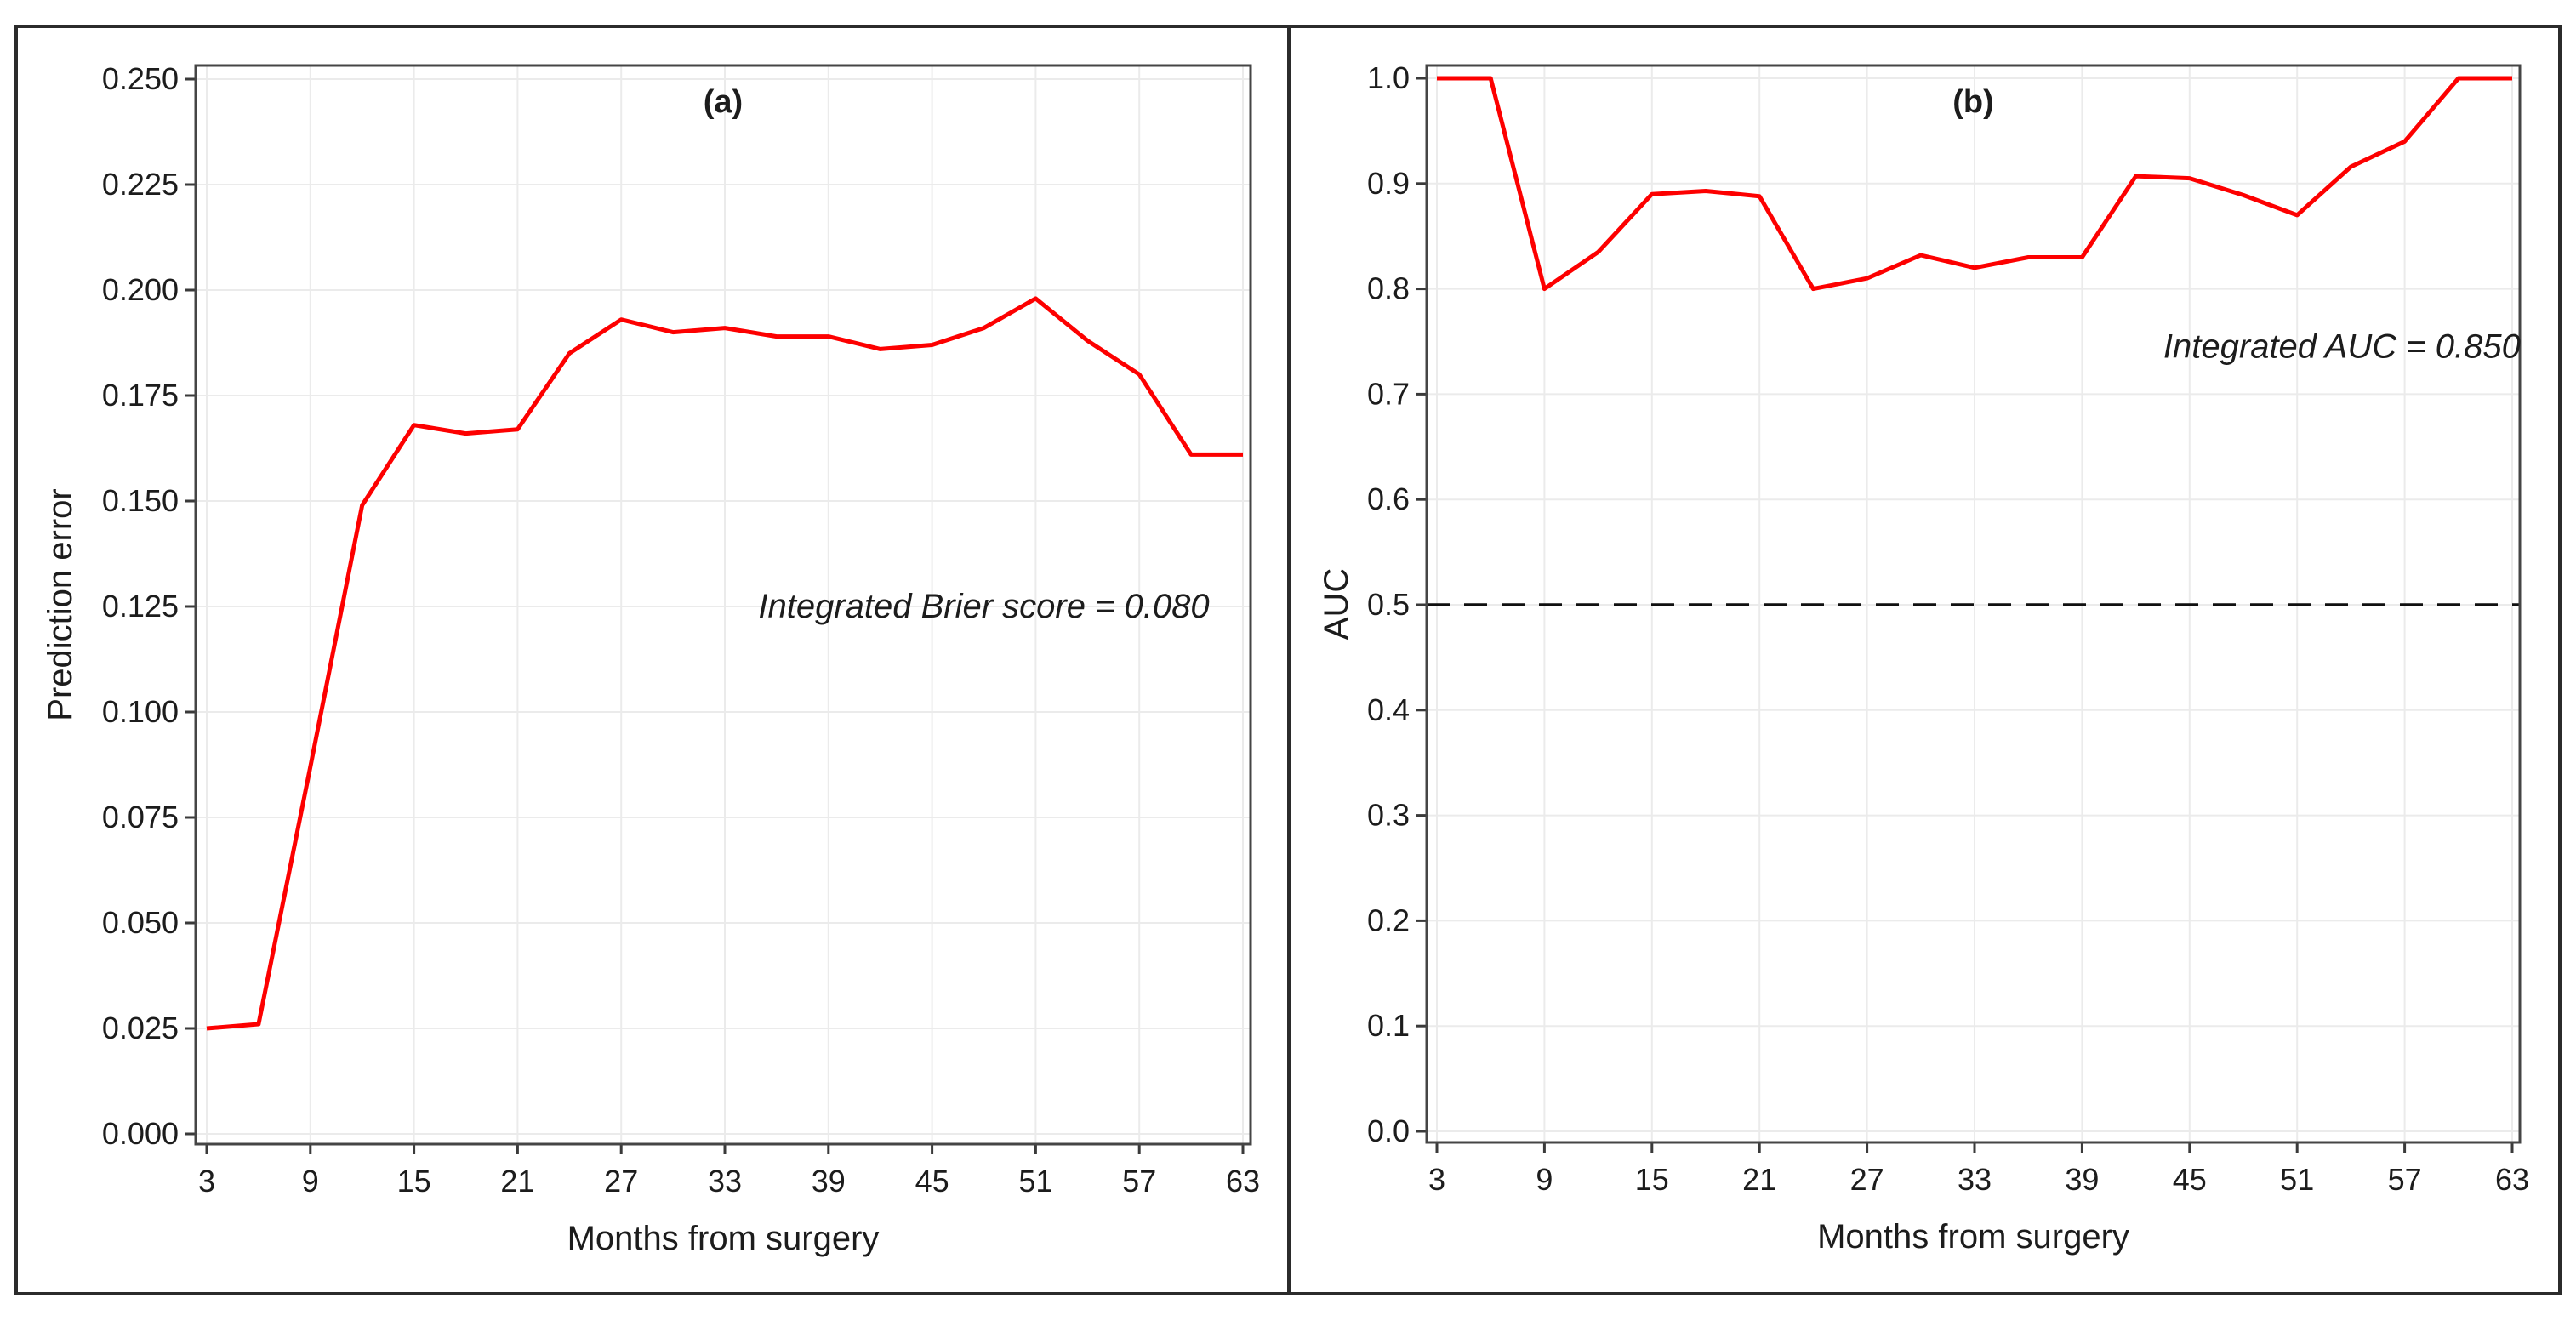 The width and height of the screenshot is (2576, 1321). I want to click on svg-text: 0.025, so click(140, 1028).